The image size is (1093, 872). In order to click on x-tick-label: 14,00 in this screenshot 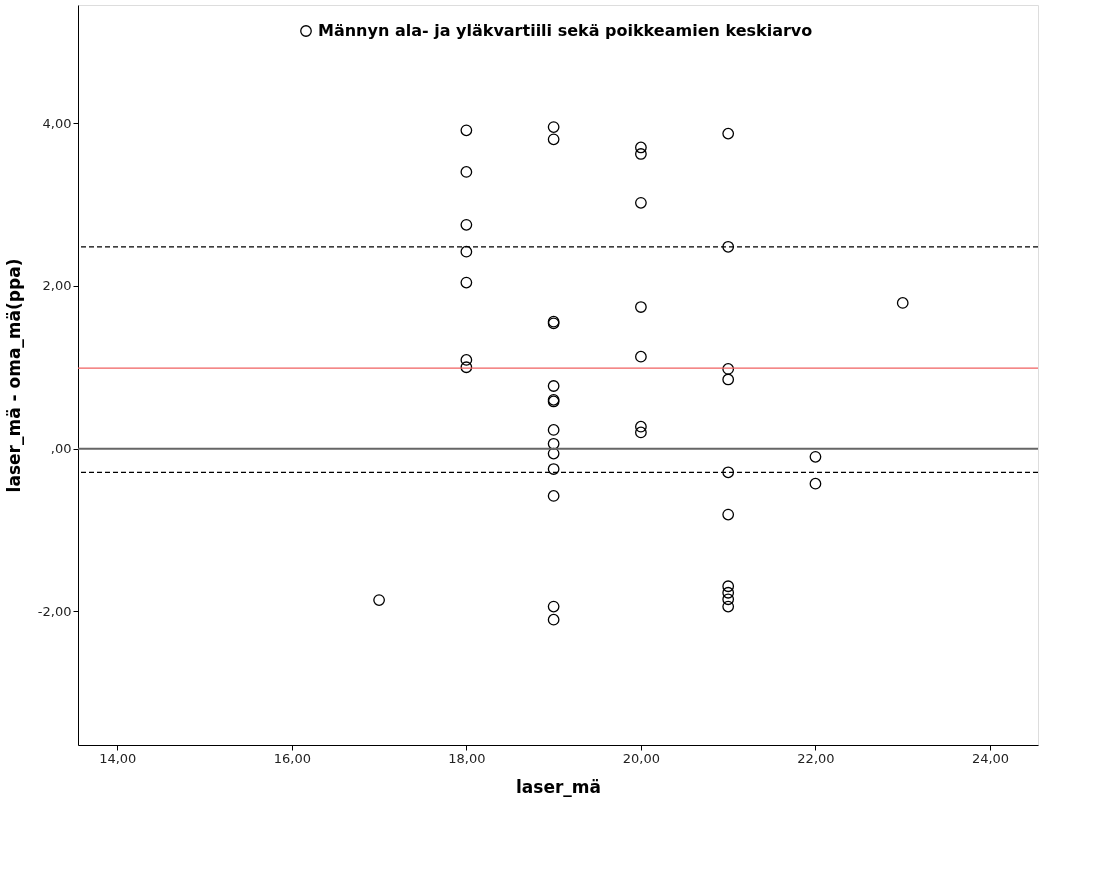, I will do `click(118, 758)`.